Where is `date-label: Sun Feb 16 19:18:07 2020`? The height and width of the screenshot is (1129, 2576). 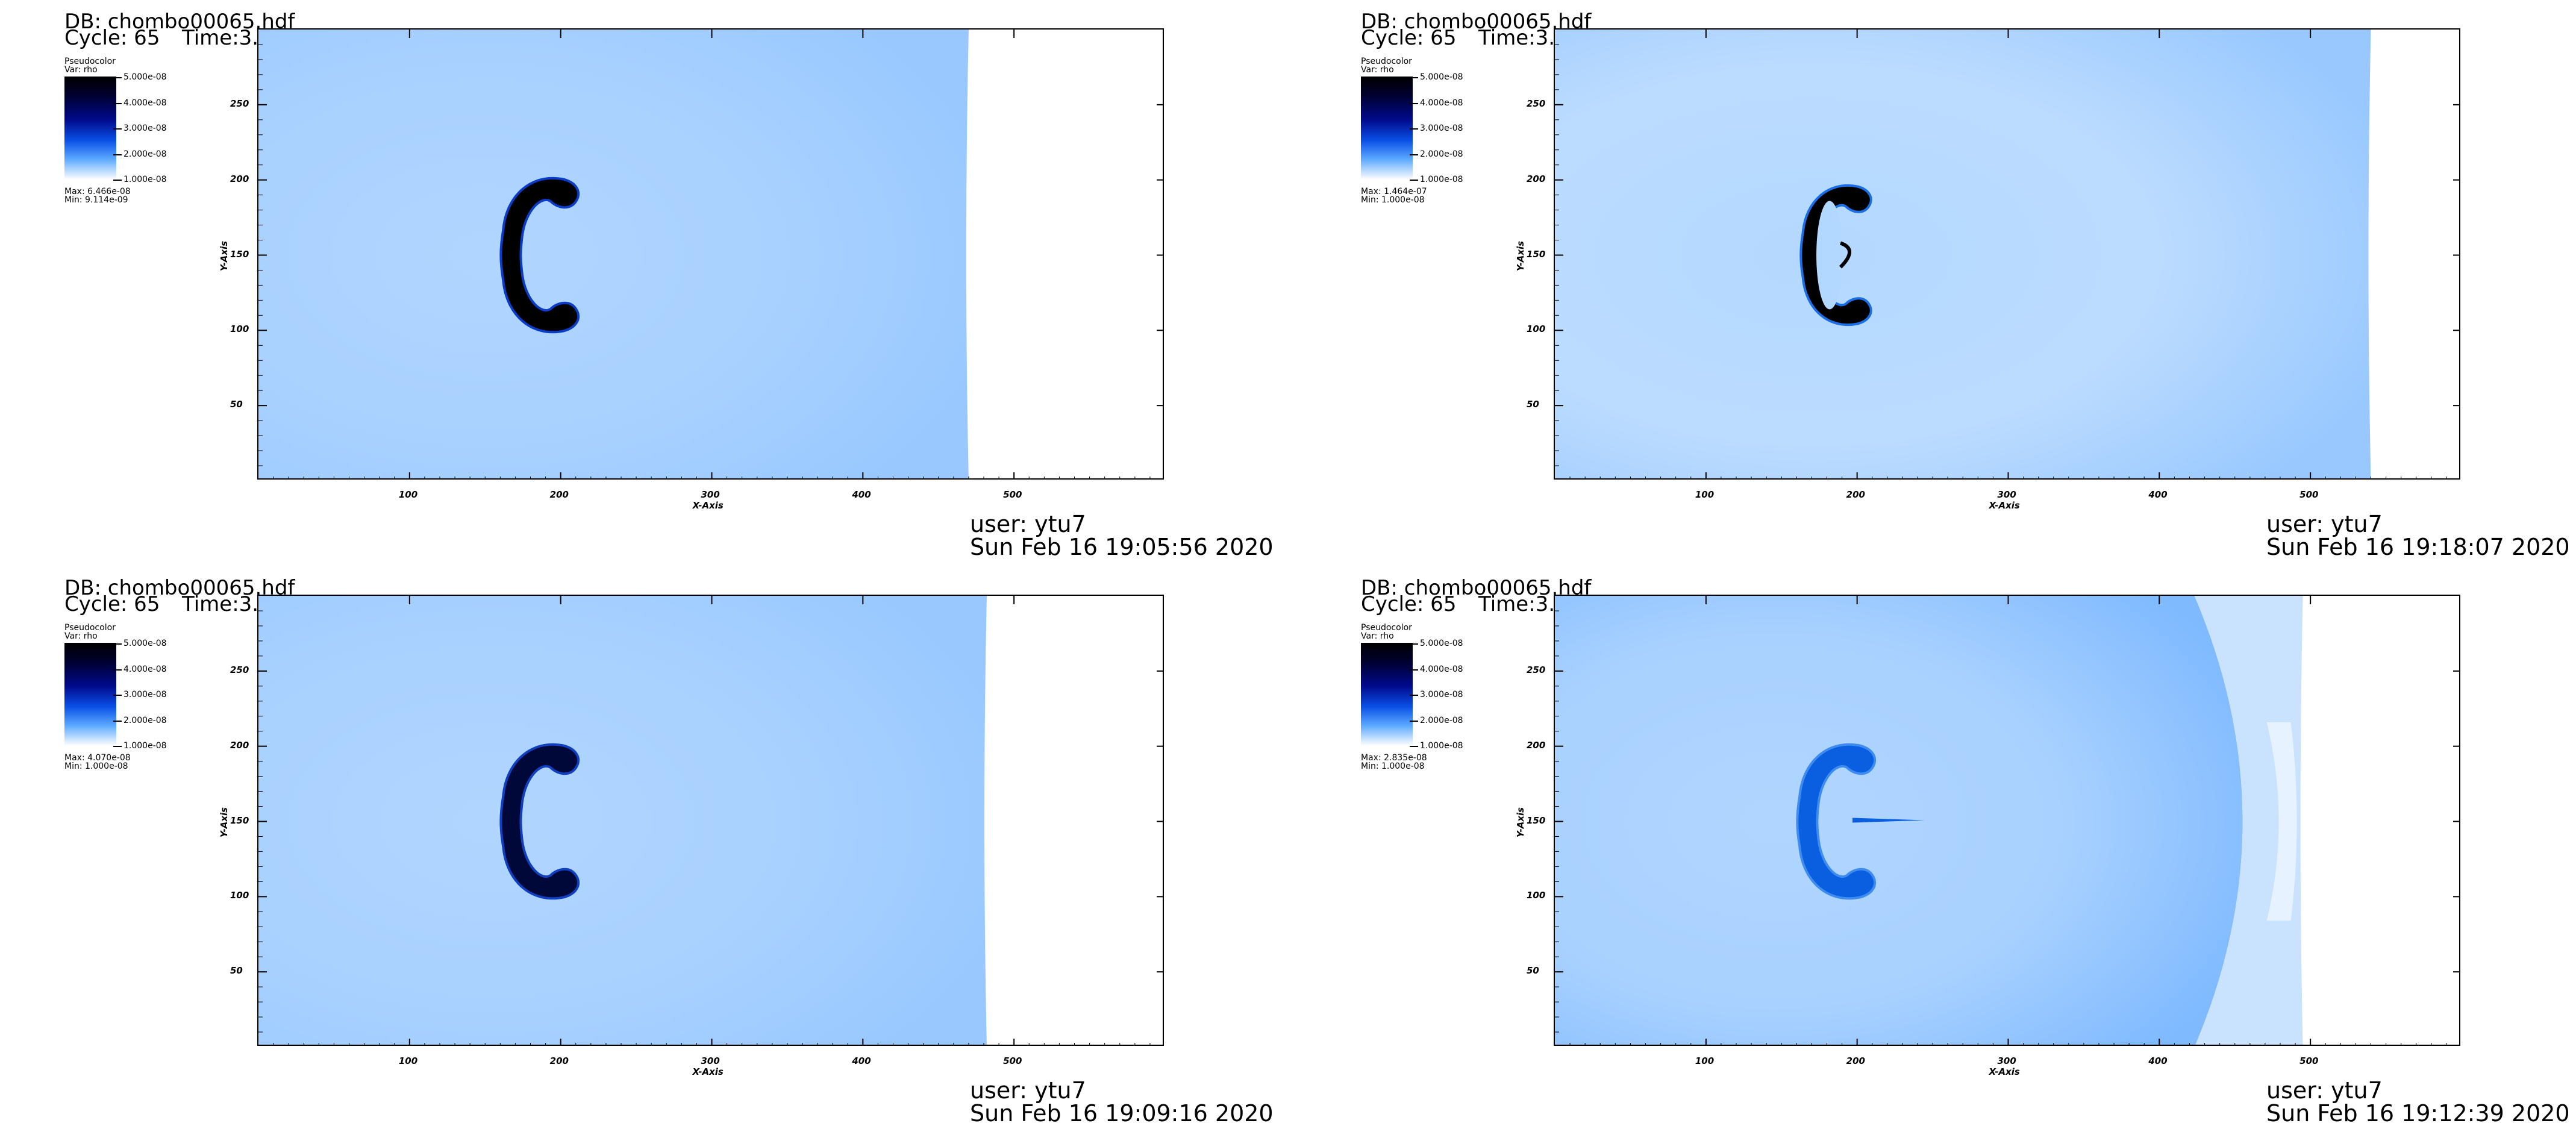 date-label: Sun Feb 16 19:18:07 2020 is located at coordinates (2418, 547).